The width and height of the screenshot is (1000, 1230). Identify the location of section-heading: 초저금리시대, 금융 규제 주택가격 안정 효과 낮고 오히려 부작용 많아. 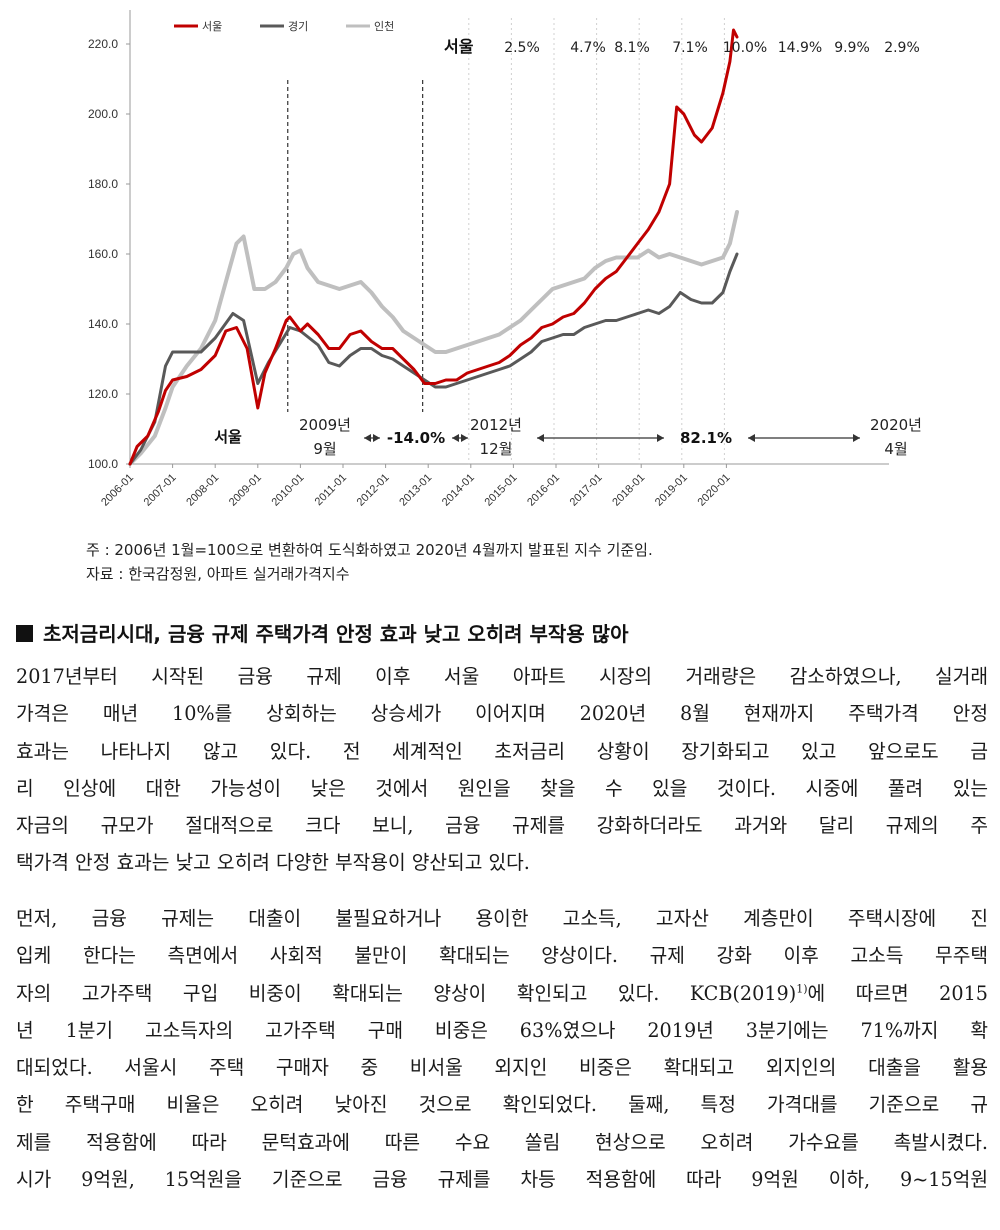
(322, 632).